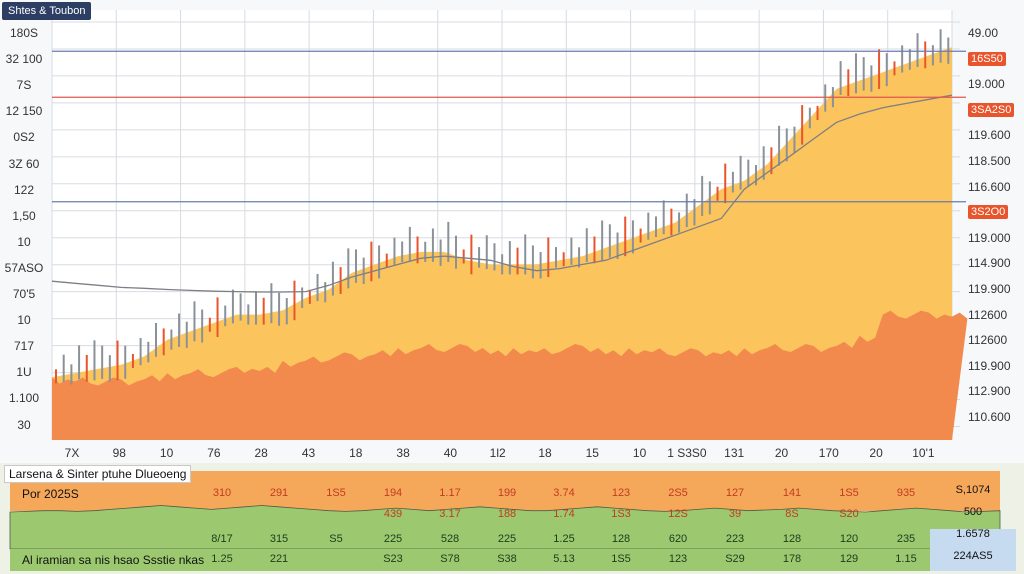 The width and height of the screenshot is (1024, 574). Describe the element at coordinates (24, 320) in the screenshot. I see `left-axis-label: 10` at that location.